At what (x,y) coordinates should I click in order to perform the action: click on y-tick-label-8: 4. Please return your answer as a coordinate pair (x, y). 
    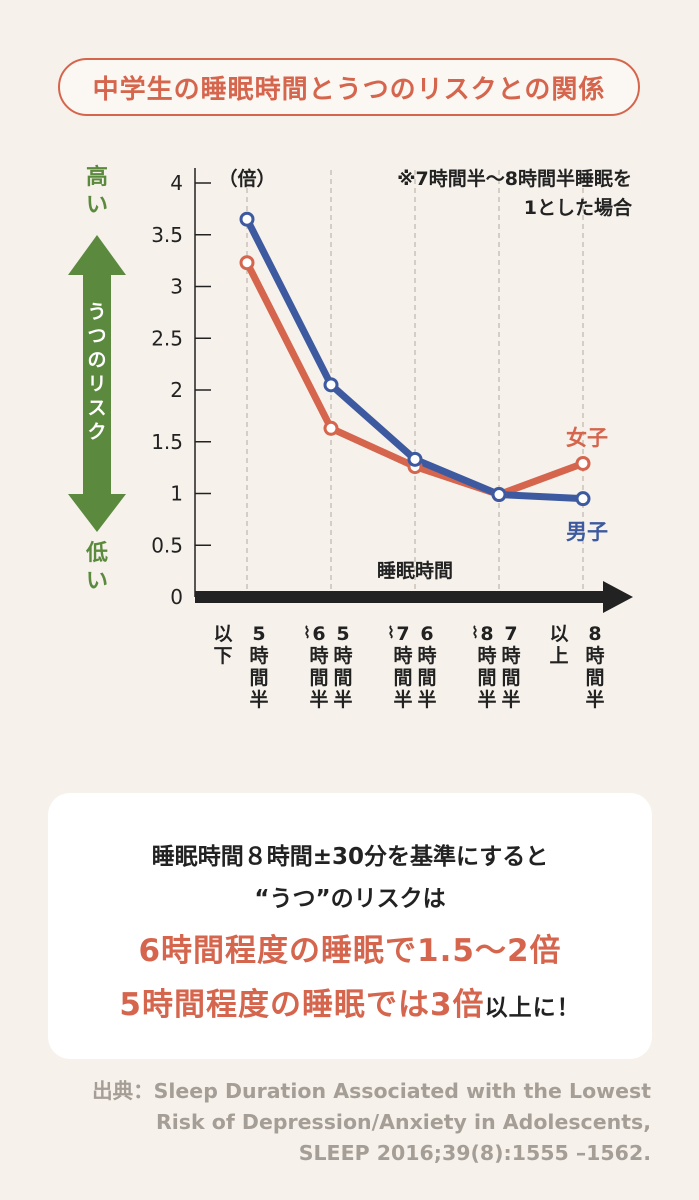
    Looking at the image, I should click on (176, 183).